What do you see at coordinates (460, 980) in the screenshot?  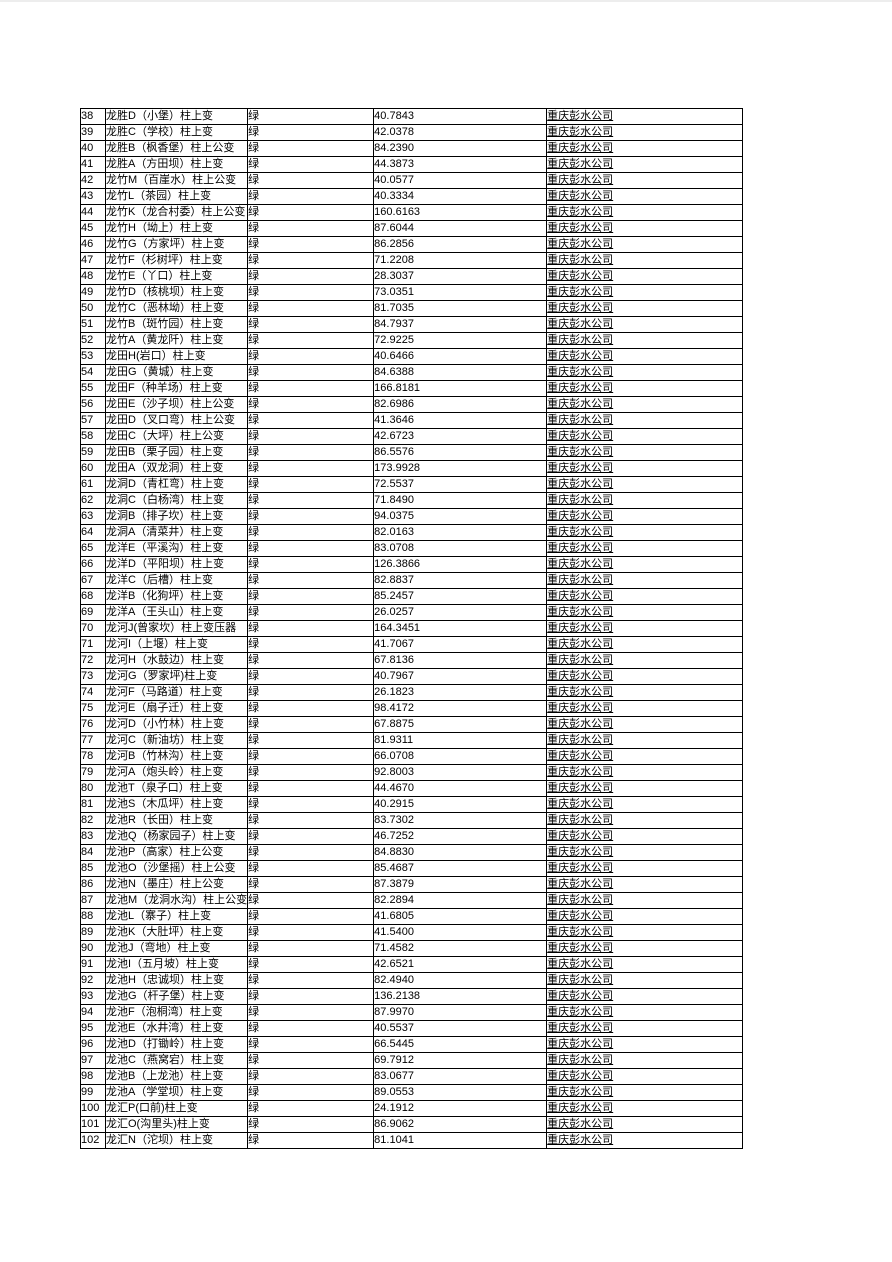 I see `cell-load-value: 82.4940` at bounding box center [460, 980].